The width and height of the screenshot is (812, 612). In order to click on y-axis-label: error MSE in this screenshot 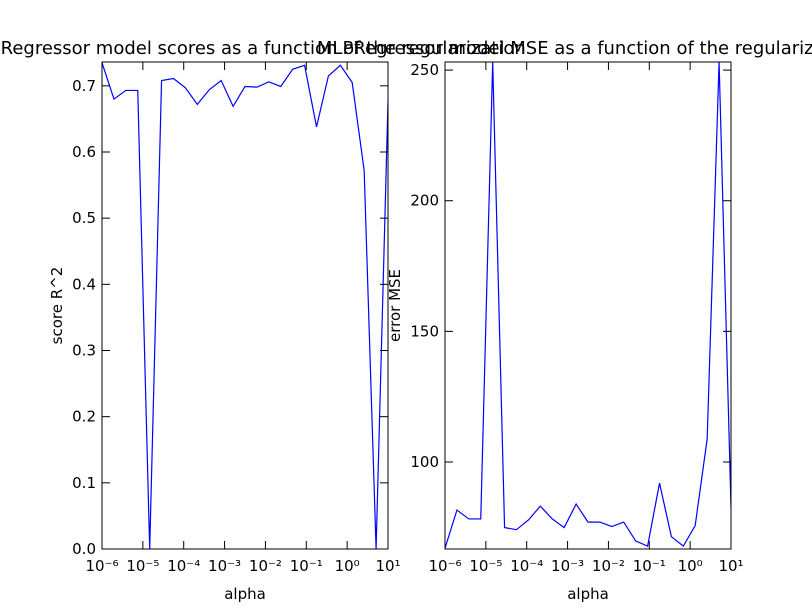, I will do `click(395, 305)`.